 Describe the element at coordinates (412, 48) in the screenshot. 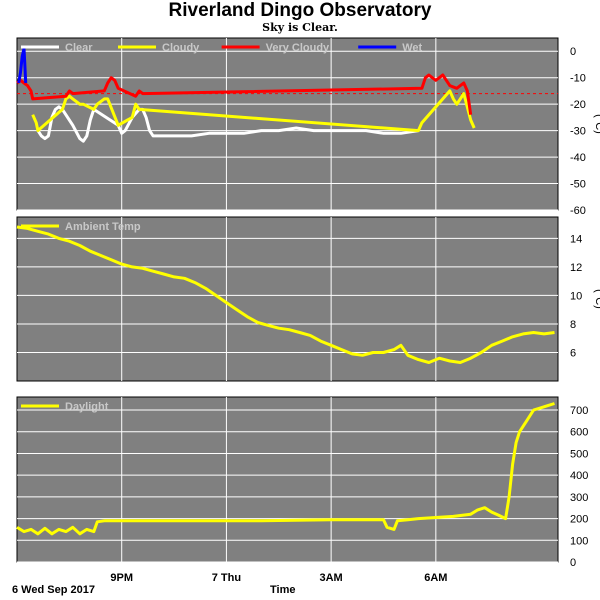

I see `legend-label: Wet` at that location.